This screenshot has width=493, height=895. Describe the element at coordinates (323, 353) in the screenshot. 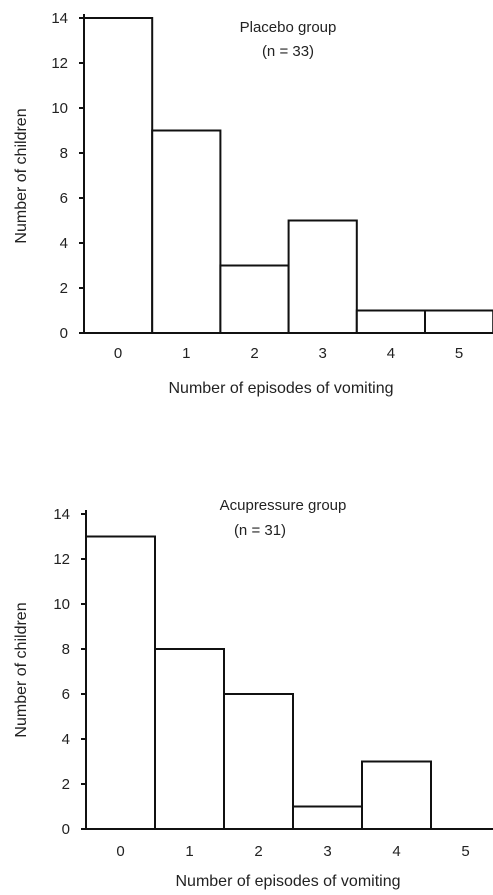

I see `placebo-x-tick-label: 3` at that location.